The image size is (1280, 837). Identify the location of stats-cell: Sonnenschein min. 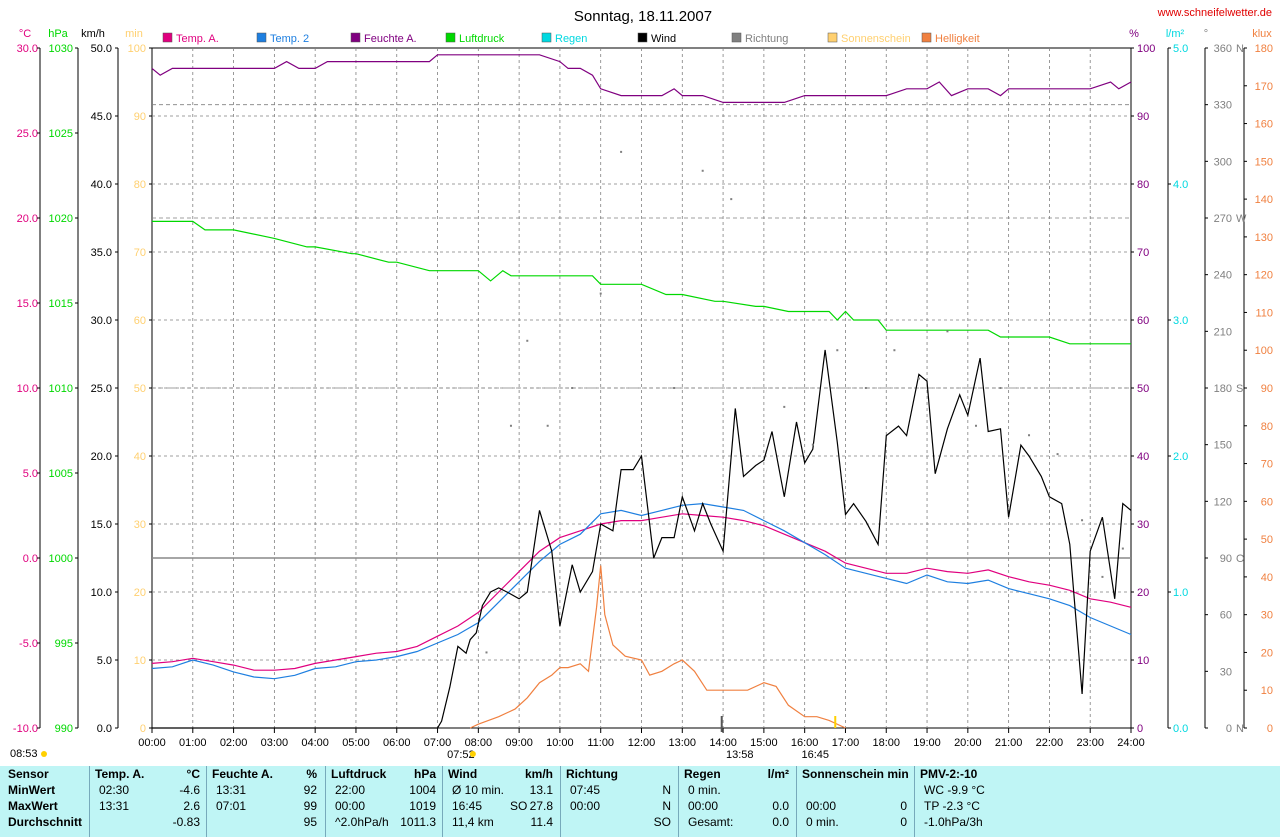
(855, 774).